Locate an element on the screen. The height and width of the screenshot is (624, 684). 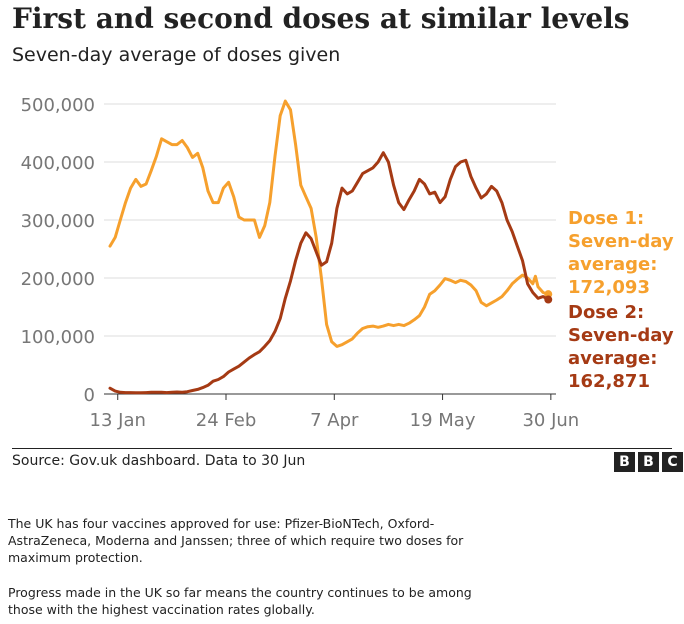
y-tick-label: 100,000 is located at coordinates (58, 337).